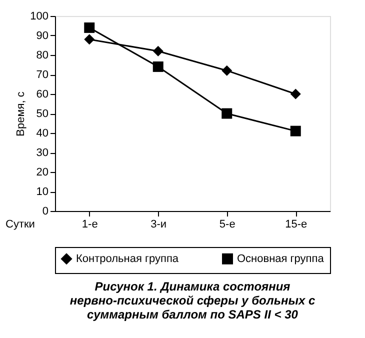  What do you see at coordinates (227, 224) in the screenshot?
I see `x-tick-label: 5-е` at bounding box center [227, 224].